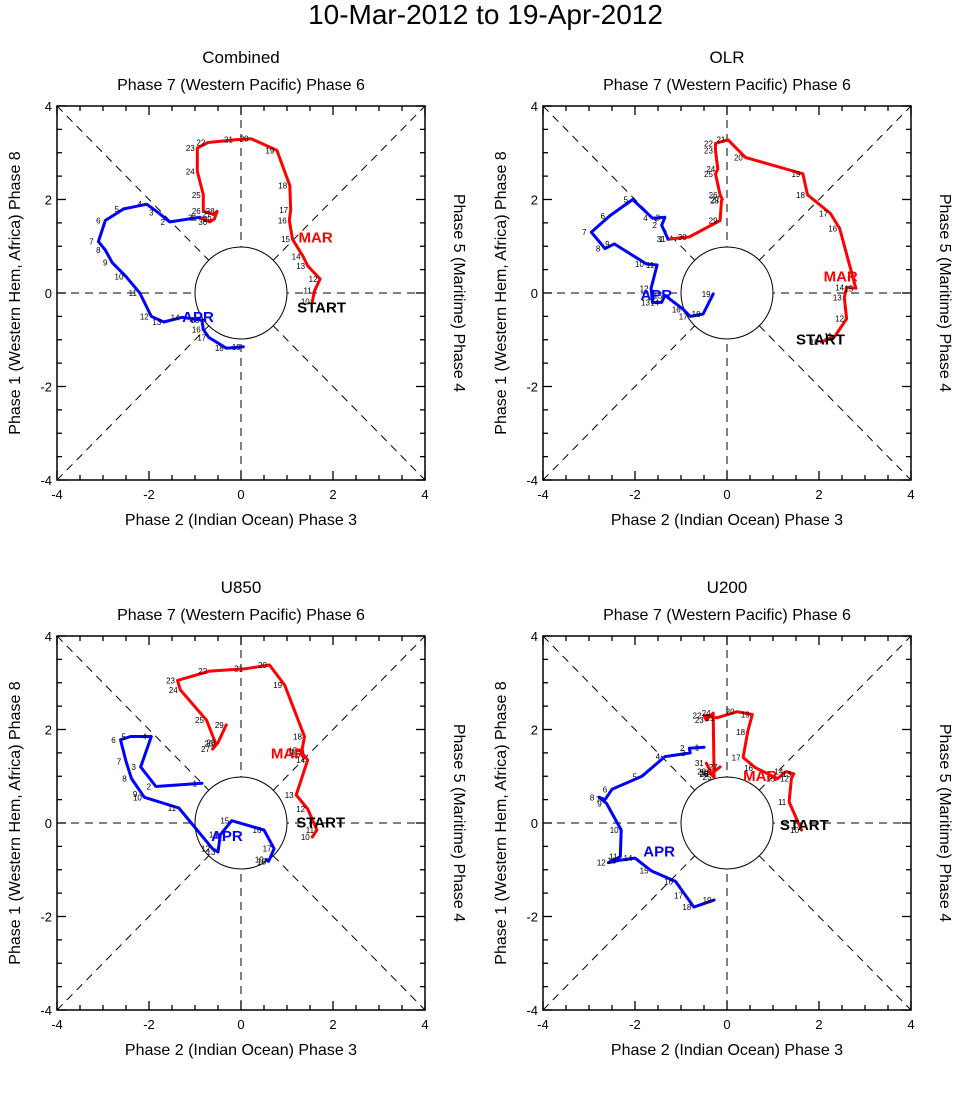 The image size is (971, 1099). What do you see at coordinates (661, 239) in the screenshot?
I see `day-label: 1` at bounding box center [661, 239].